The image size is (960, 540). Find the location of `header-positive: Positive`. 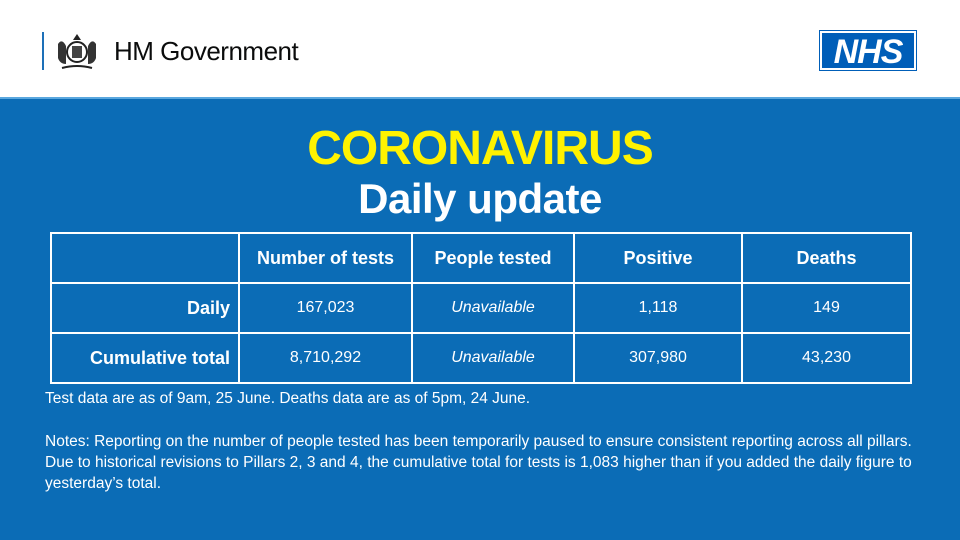

header-positive: Positive is located at coordinates (658, 258).